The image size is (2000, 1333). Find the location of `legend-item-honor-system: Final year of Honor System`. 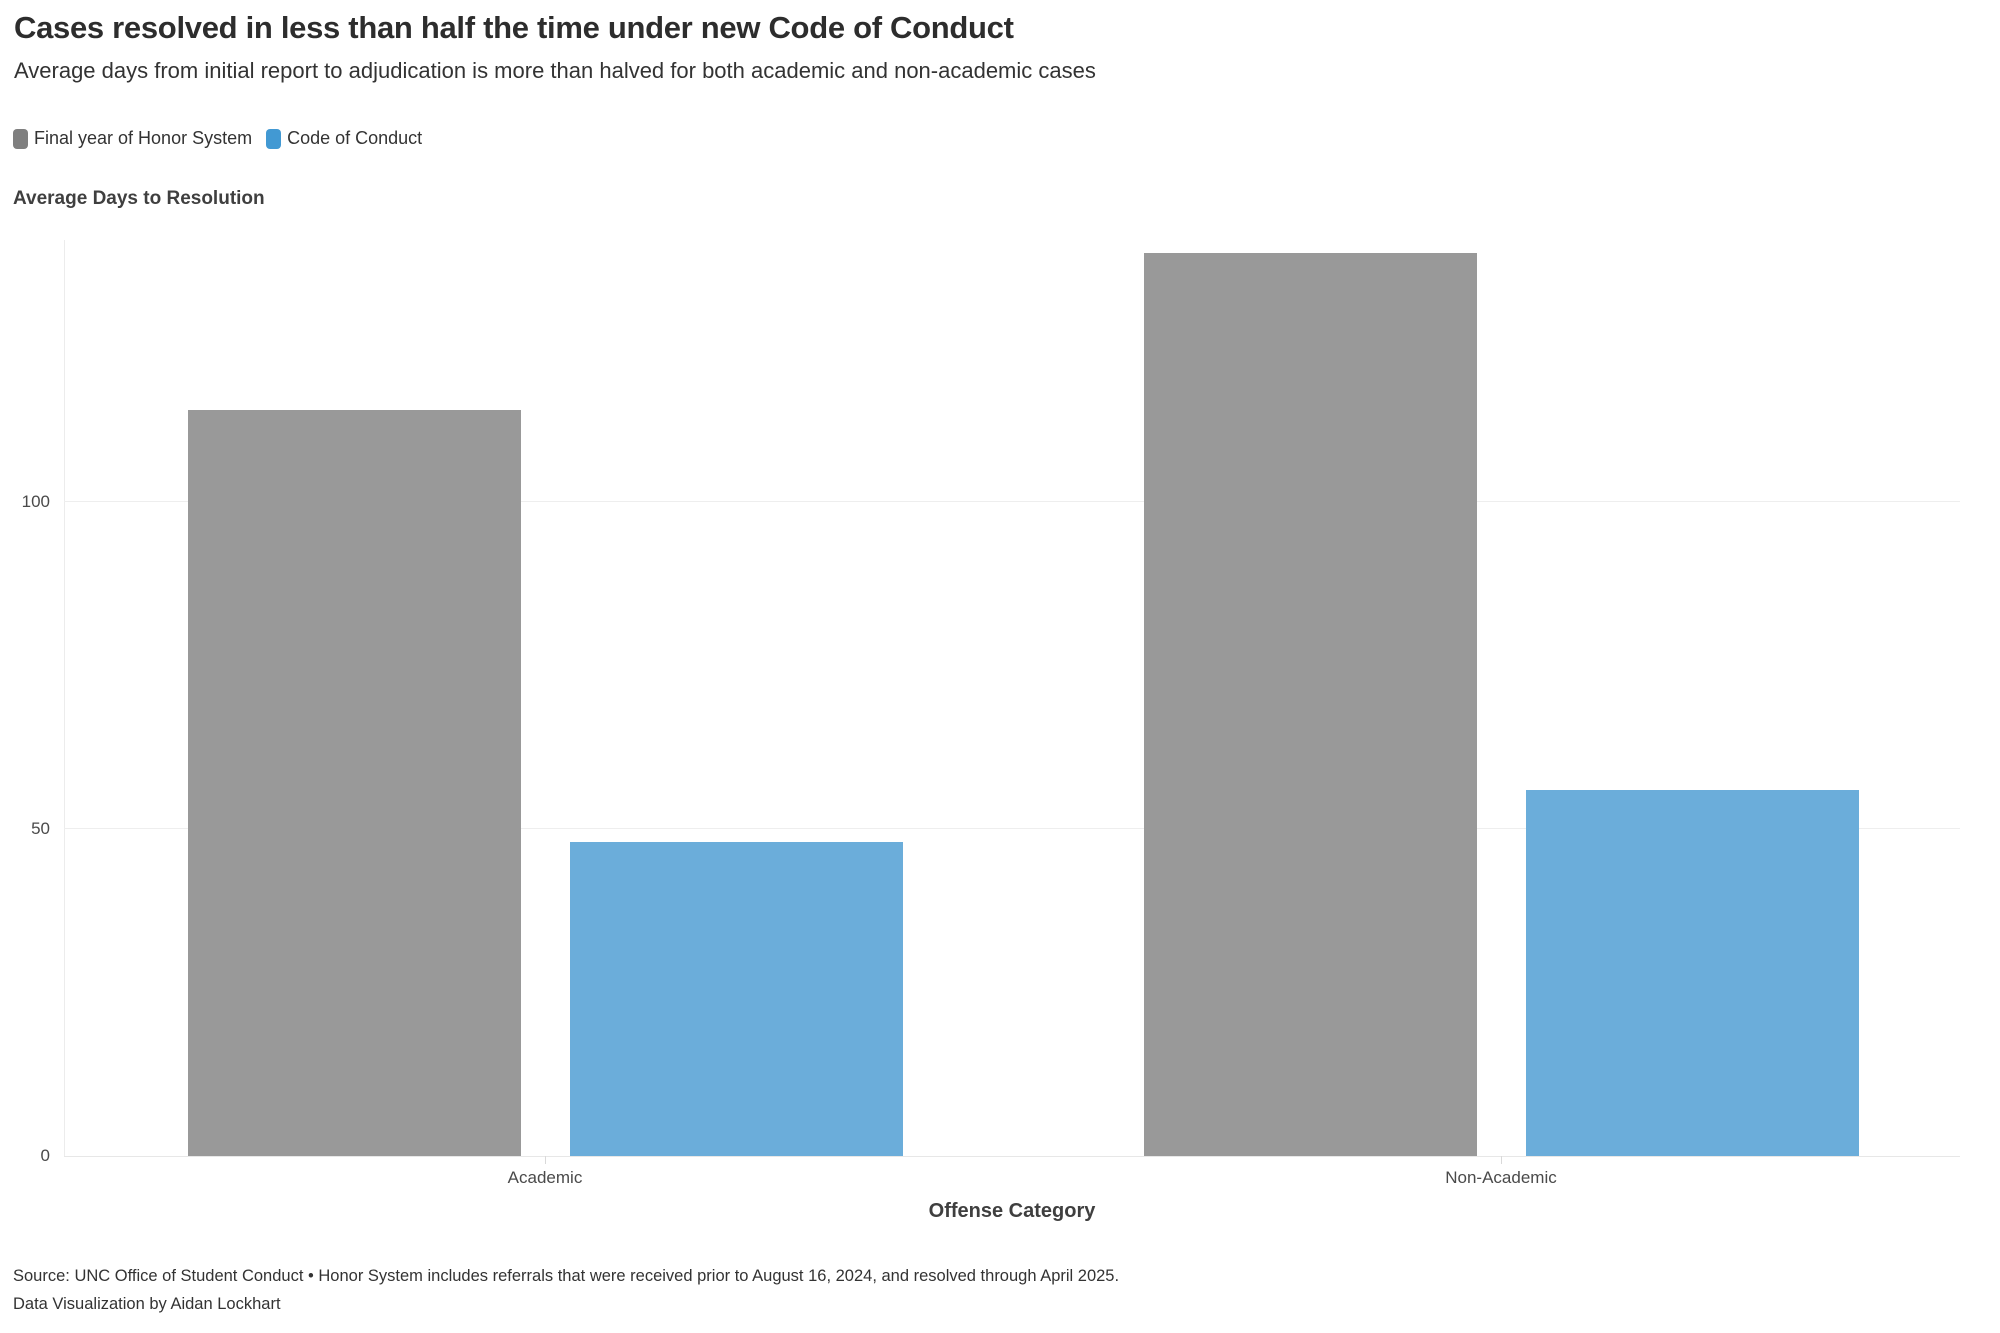

legend-item-honor-system: Final year of Honor System is located at coordinates (132, 138).